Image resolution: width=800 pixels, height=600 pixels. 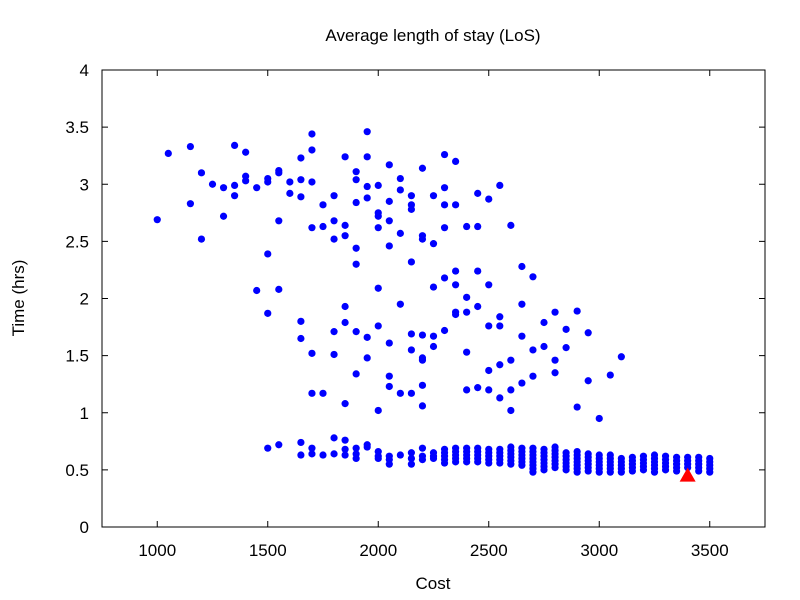 I want to click on highlight-point, so click(x=687, y=474).